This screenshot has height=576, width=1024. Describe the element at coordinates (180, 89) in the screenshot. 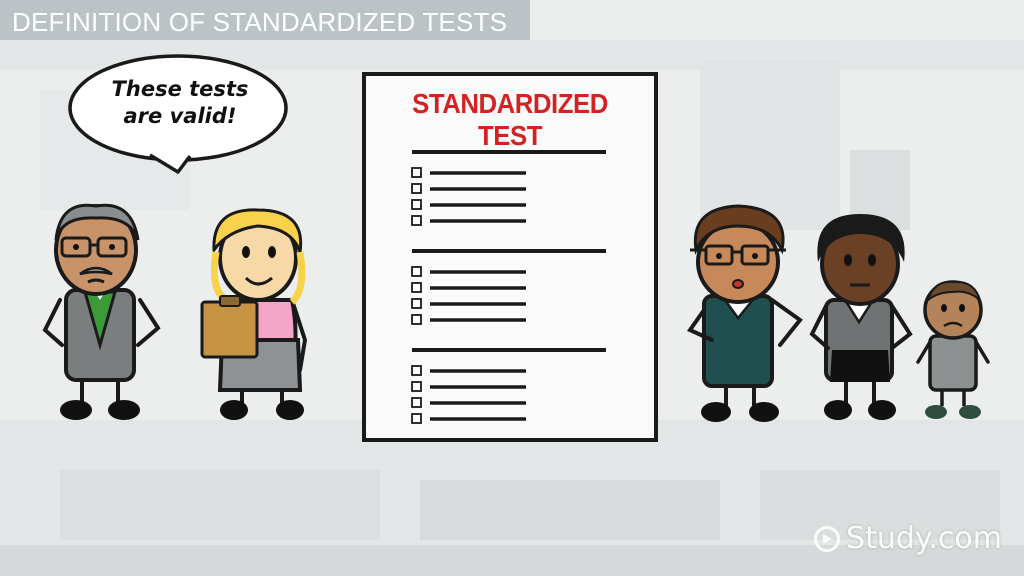

I see `speech-line-1: These tests` at that location.